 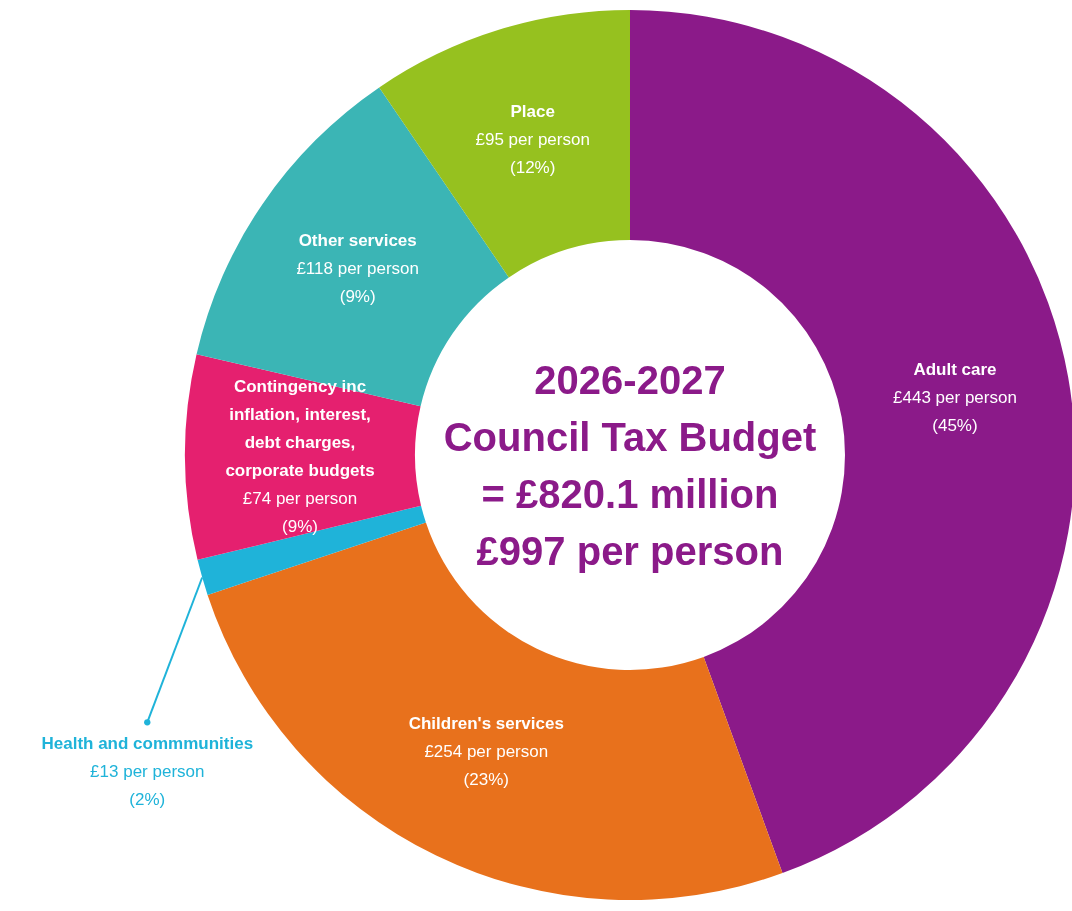 I want to click on text: Council Tax Budget, so click(x=630, y=436).